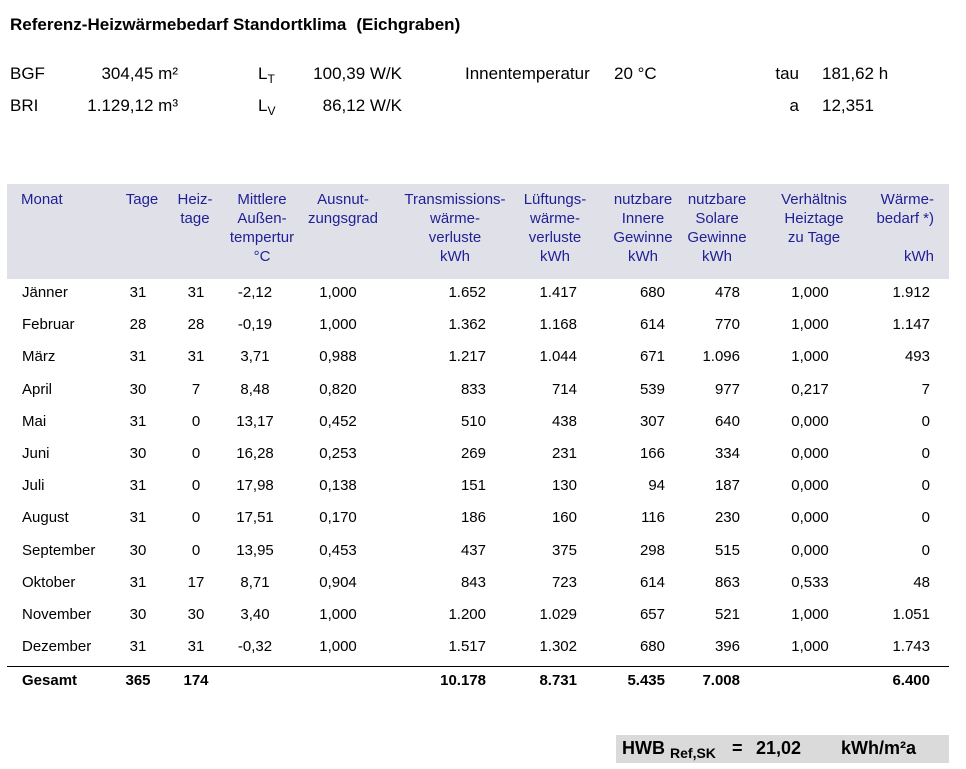 This screenshot has width=966, height=769. What do you see at coordinates (646, 680) in the screenshot?
I see `total-innere-gewinne: 5.435` at bounding box center [646, 680].